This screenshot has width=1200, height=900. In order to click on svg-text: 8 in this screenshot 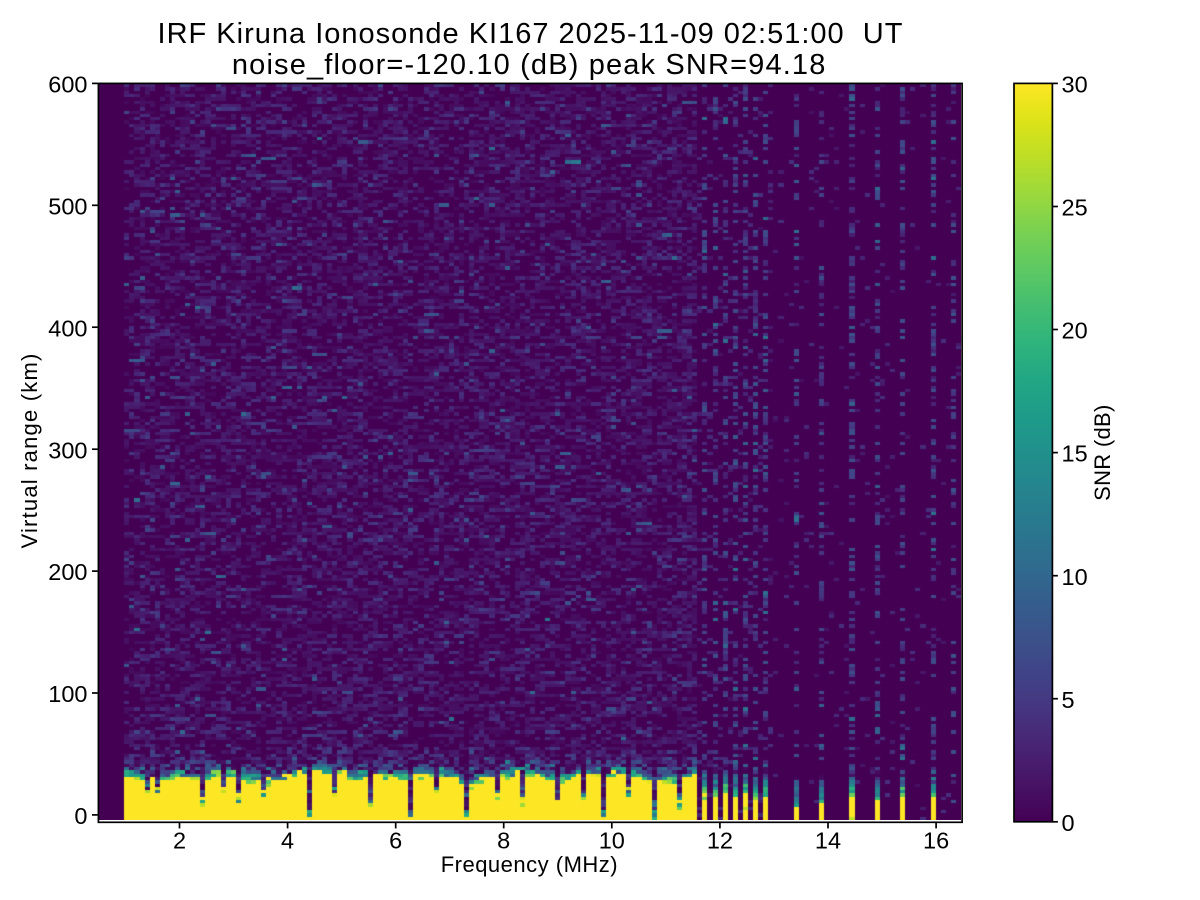, I will do `click(503, 841)`.